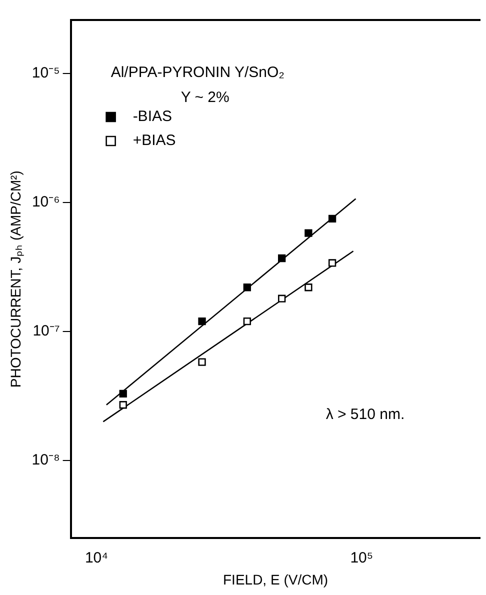  What do you see at coordinates (197, 73) in the screenshot?
I see `annotation: Al/PPA-PYRONIN Y/SnO₂` at bounding box center [197, 73].